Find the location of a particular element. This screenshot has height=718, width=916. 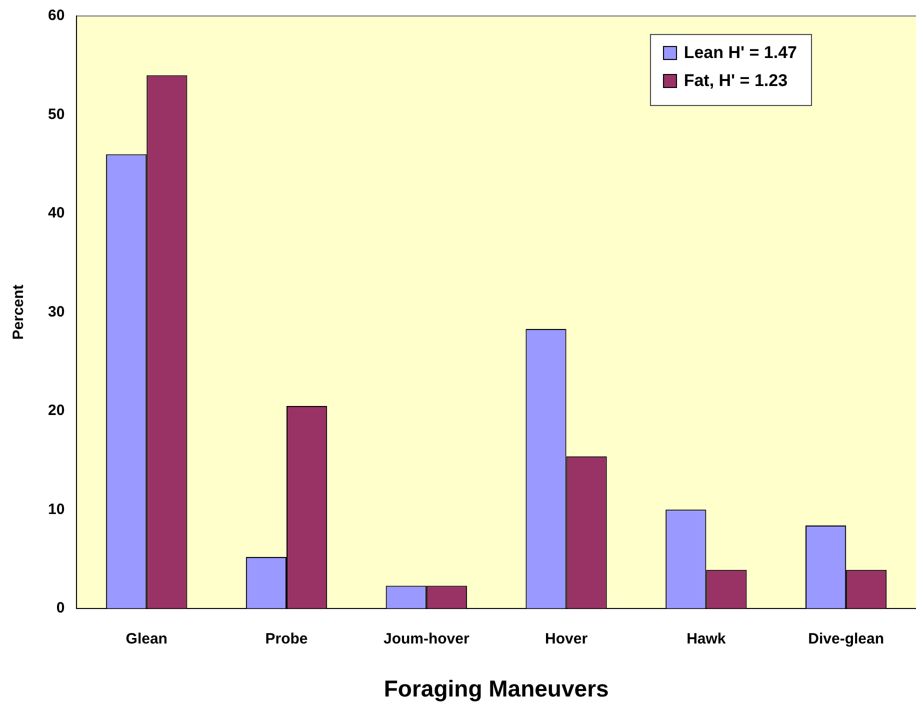

legend-label: Fat, H' = 1.23 is located at coordinates (736, 81).